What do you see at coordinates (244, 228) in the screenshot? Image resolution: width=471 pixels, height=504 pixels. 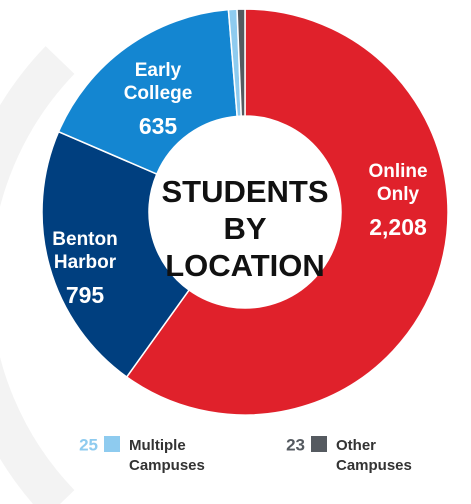 I see `chart-title: STUDENTS BY LOCATION` at bounding box center [244, 228].